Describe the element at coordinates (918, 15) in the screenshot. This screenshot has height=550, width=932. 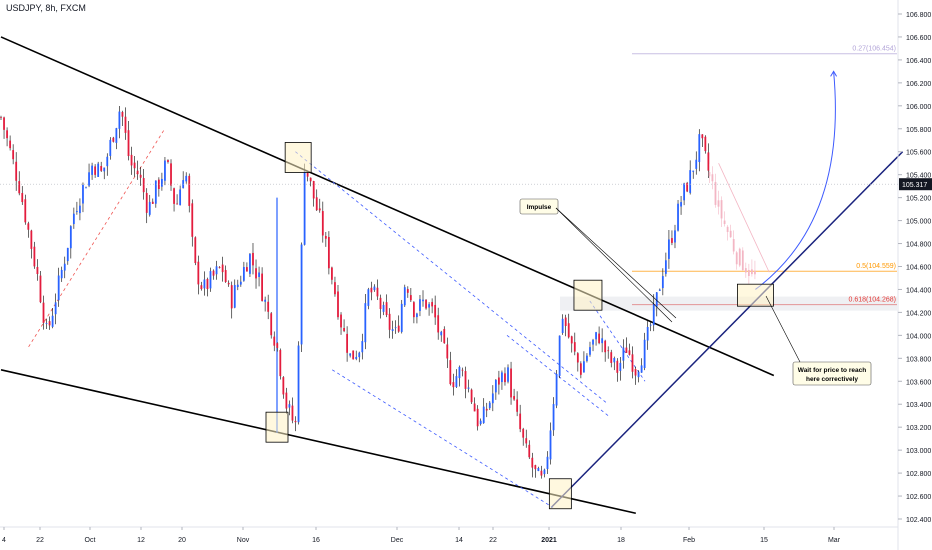
I see `y-tick-label: 106.800` at that location.